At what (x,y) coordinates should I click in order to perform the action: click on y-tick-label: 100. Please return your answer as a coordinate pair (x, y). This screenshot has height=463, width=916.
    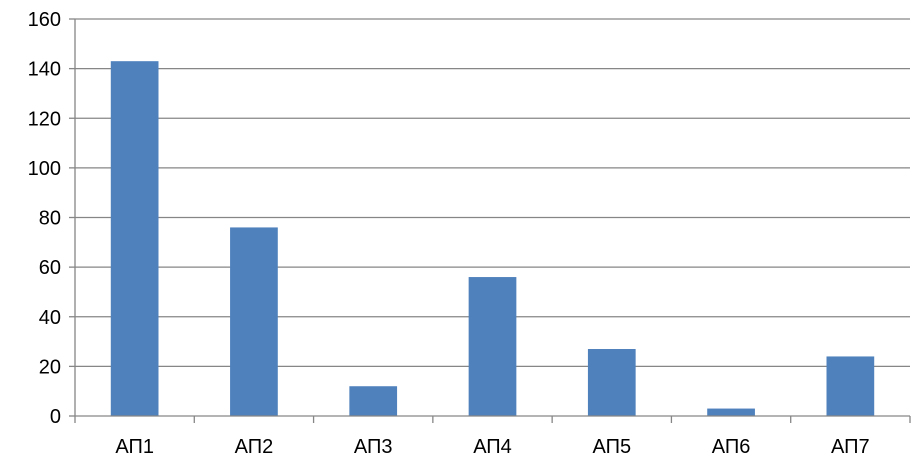
    Looking at the image, I should click on (44, 169).